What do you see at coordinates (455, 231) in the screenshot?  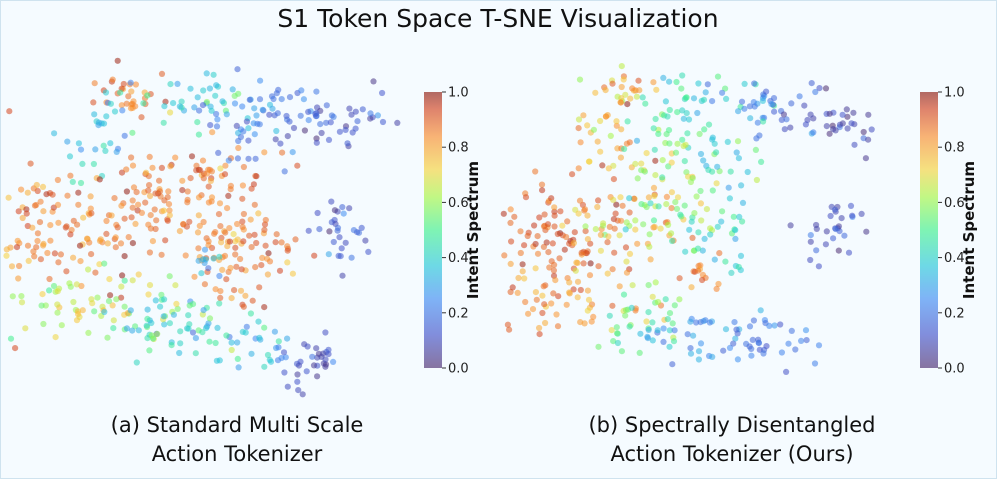 I see `colorbar-ticks-a: 0.0 0.2 0.4 0.6 0.8 1.0` at bounding box center [455, 231].